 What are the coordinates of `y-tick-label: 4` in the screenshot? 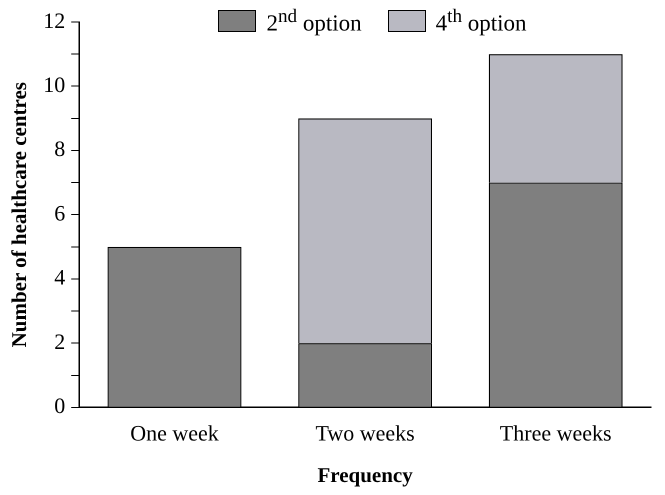 It's located at (60, 277).